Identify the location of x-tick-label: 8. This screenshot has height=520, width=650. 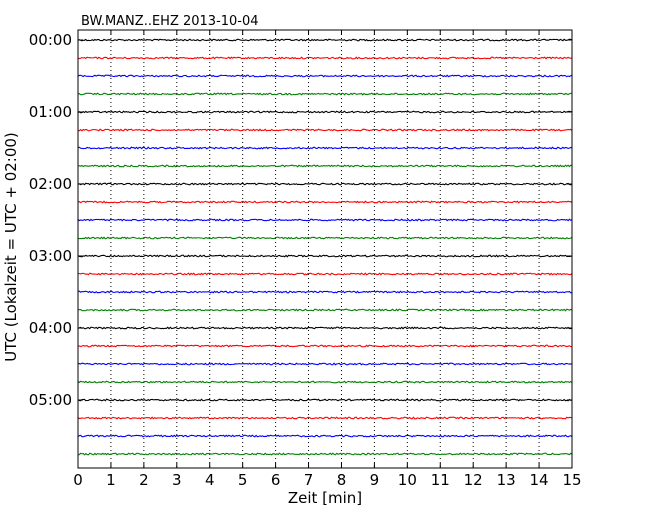
(342, 480).